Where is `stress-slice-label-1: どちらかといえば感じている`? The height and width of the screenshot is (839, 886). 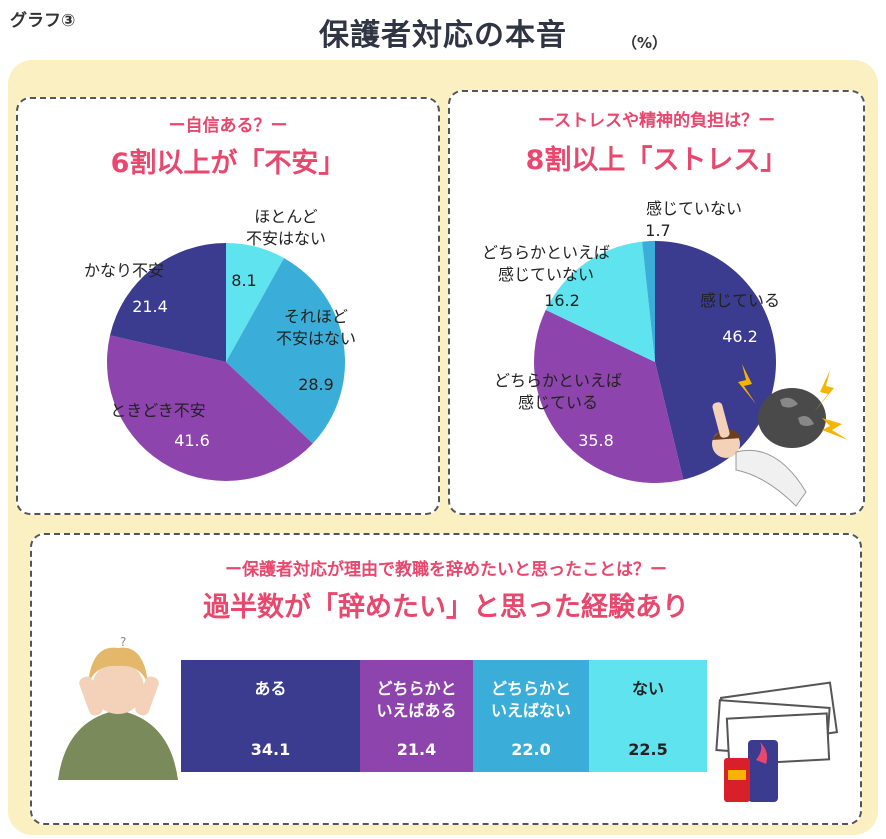 stress-slice-label-1: どちらかといえば感じている is located at coordinates (558, 391).